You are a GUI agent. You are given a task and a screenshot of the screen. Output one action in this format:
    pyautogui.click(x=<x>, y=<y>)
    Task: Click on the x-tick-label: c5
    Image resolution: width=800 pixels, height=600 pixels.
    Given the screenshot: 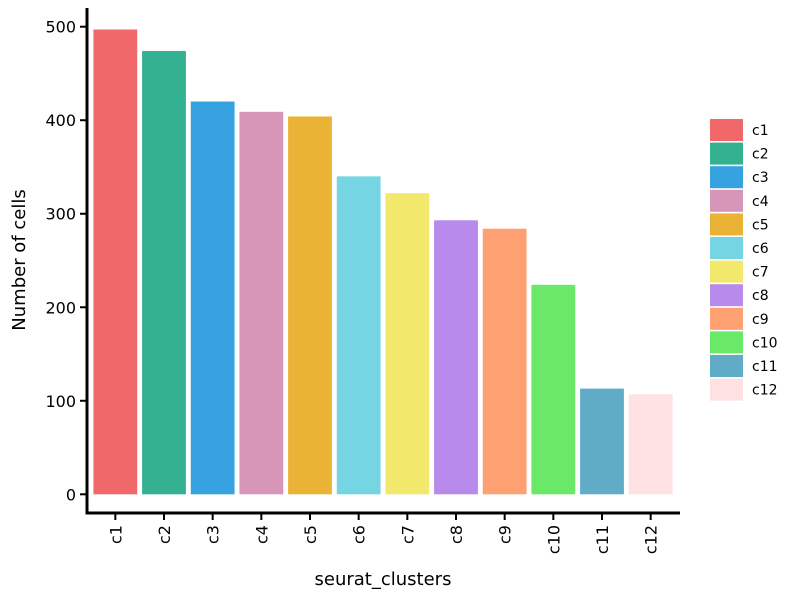 What is the action you would take?
    pyautogui.click(x=310, y=534)
    